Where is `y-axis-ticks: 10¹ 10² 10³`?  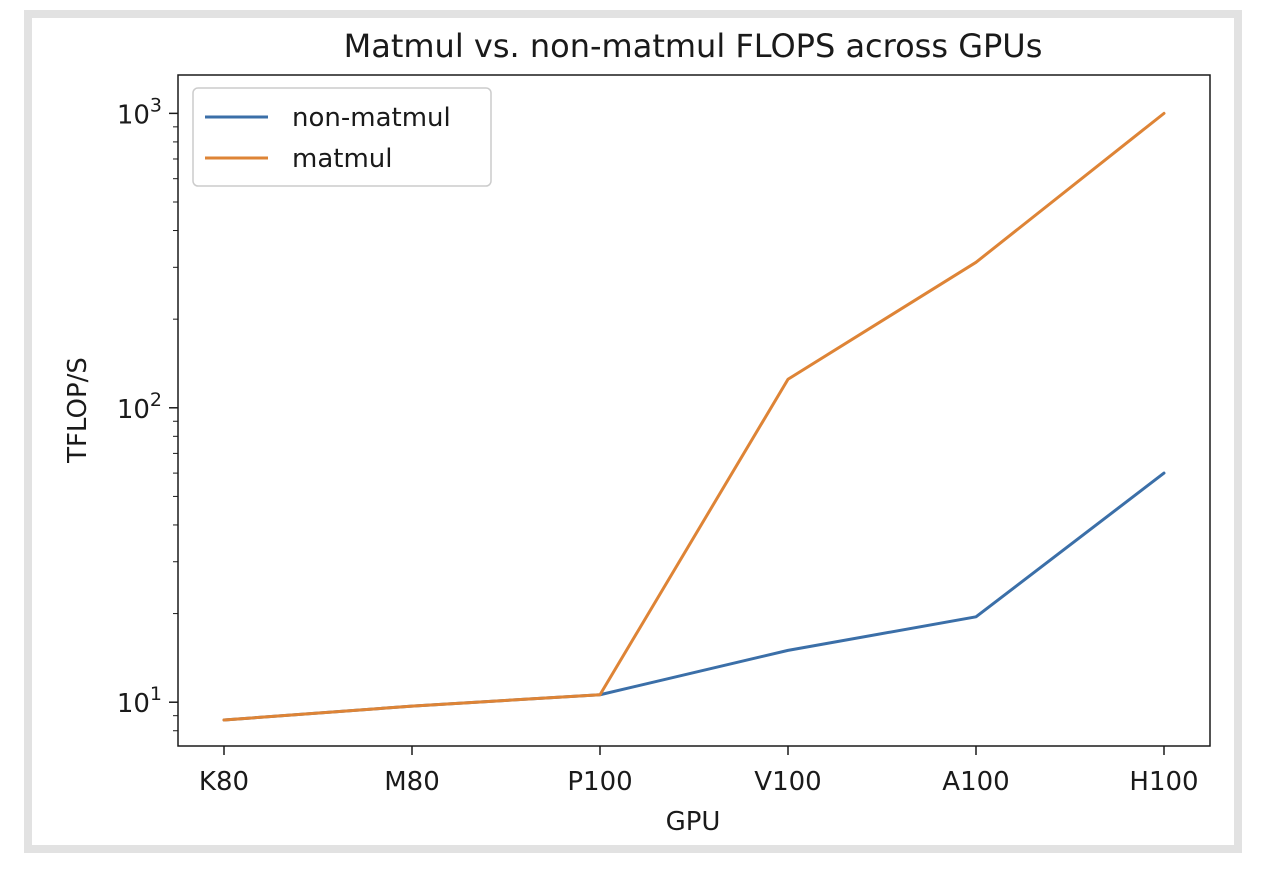 y-axis-ticks: 10¹ 10² 10³ is located at coordinates (147, 413).